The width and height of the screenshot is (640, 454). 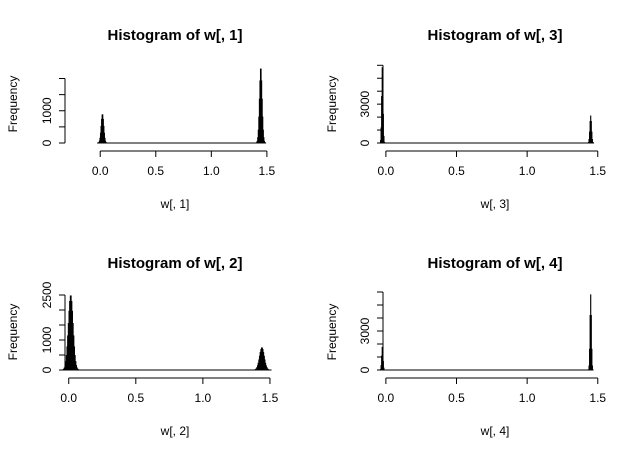 I want to click on axes-group: 0.0 0.5 1.0 1.5 0 1000 2500, so click(x=159, y=343).